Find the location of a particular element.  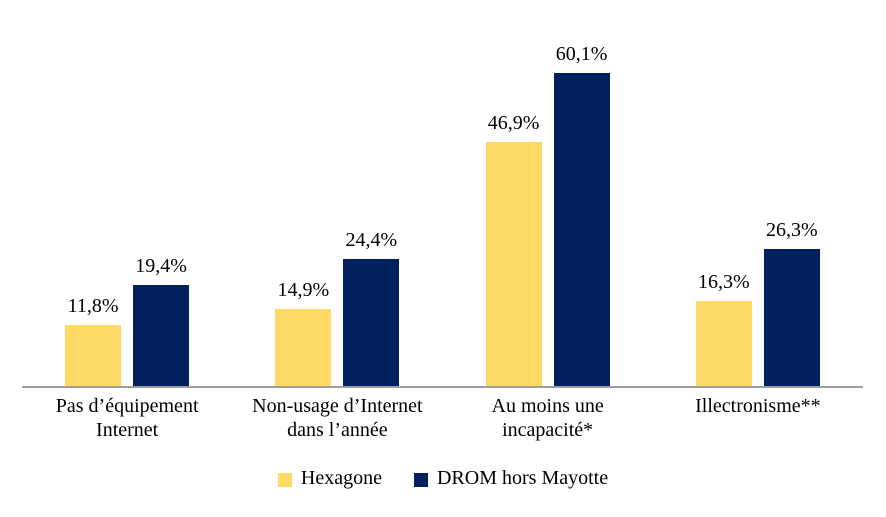

bar-value-label: 14,9% is located at coordinates (303, 290).